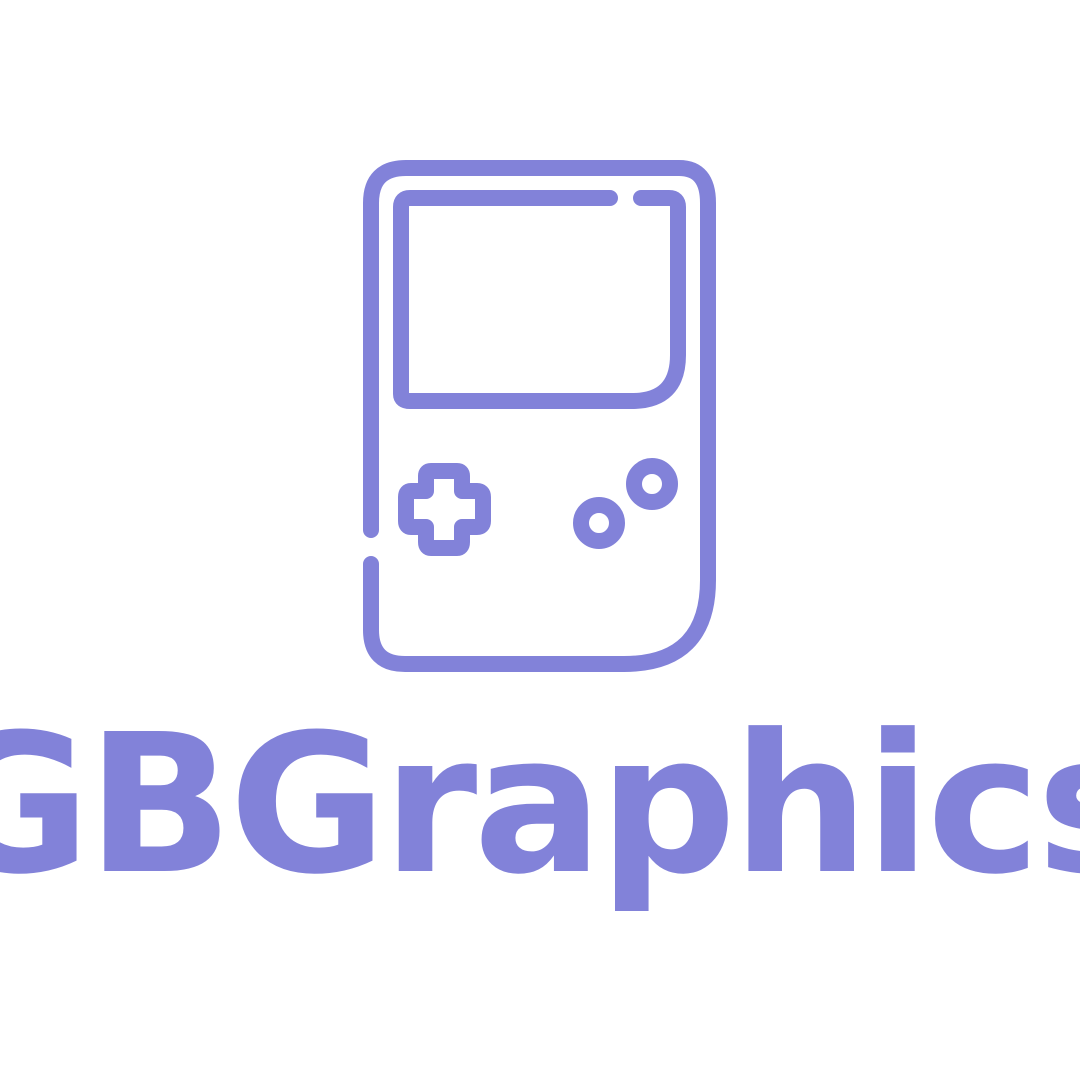 The height and width of the screenshot is (1080, 1080). Describe the element at coordinates (444, 509) in the screenshot. I see `d-pad-icon` at that location.